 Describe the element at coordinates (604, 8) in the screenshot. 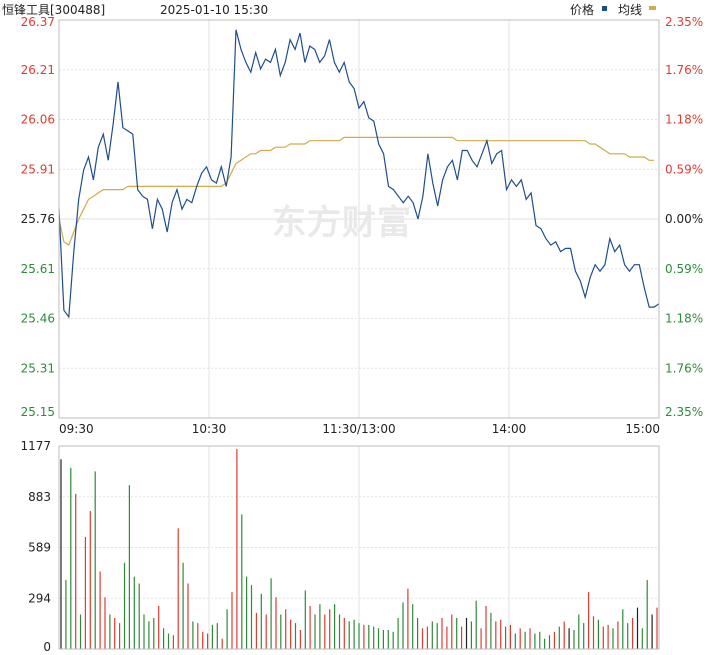

I see `legend-price-swatch` at that location.